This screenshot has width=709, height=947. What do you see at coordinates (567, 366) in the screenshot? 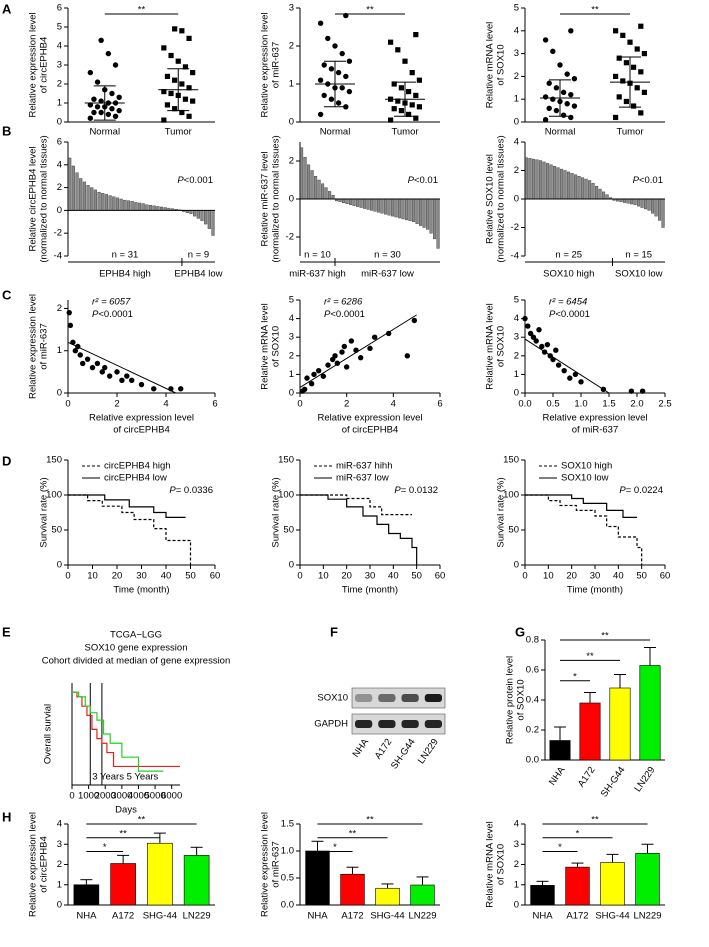
I see `fit-line` at bounding box center [567, 366].